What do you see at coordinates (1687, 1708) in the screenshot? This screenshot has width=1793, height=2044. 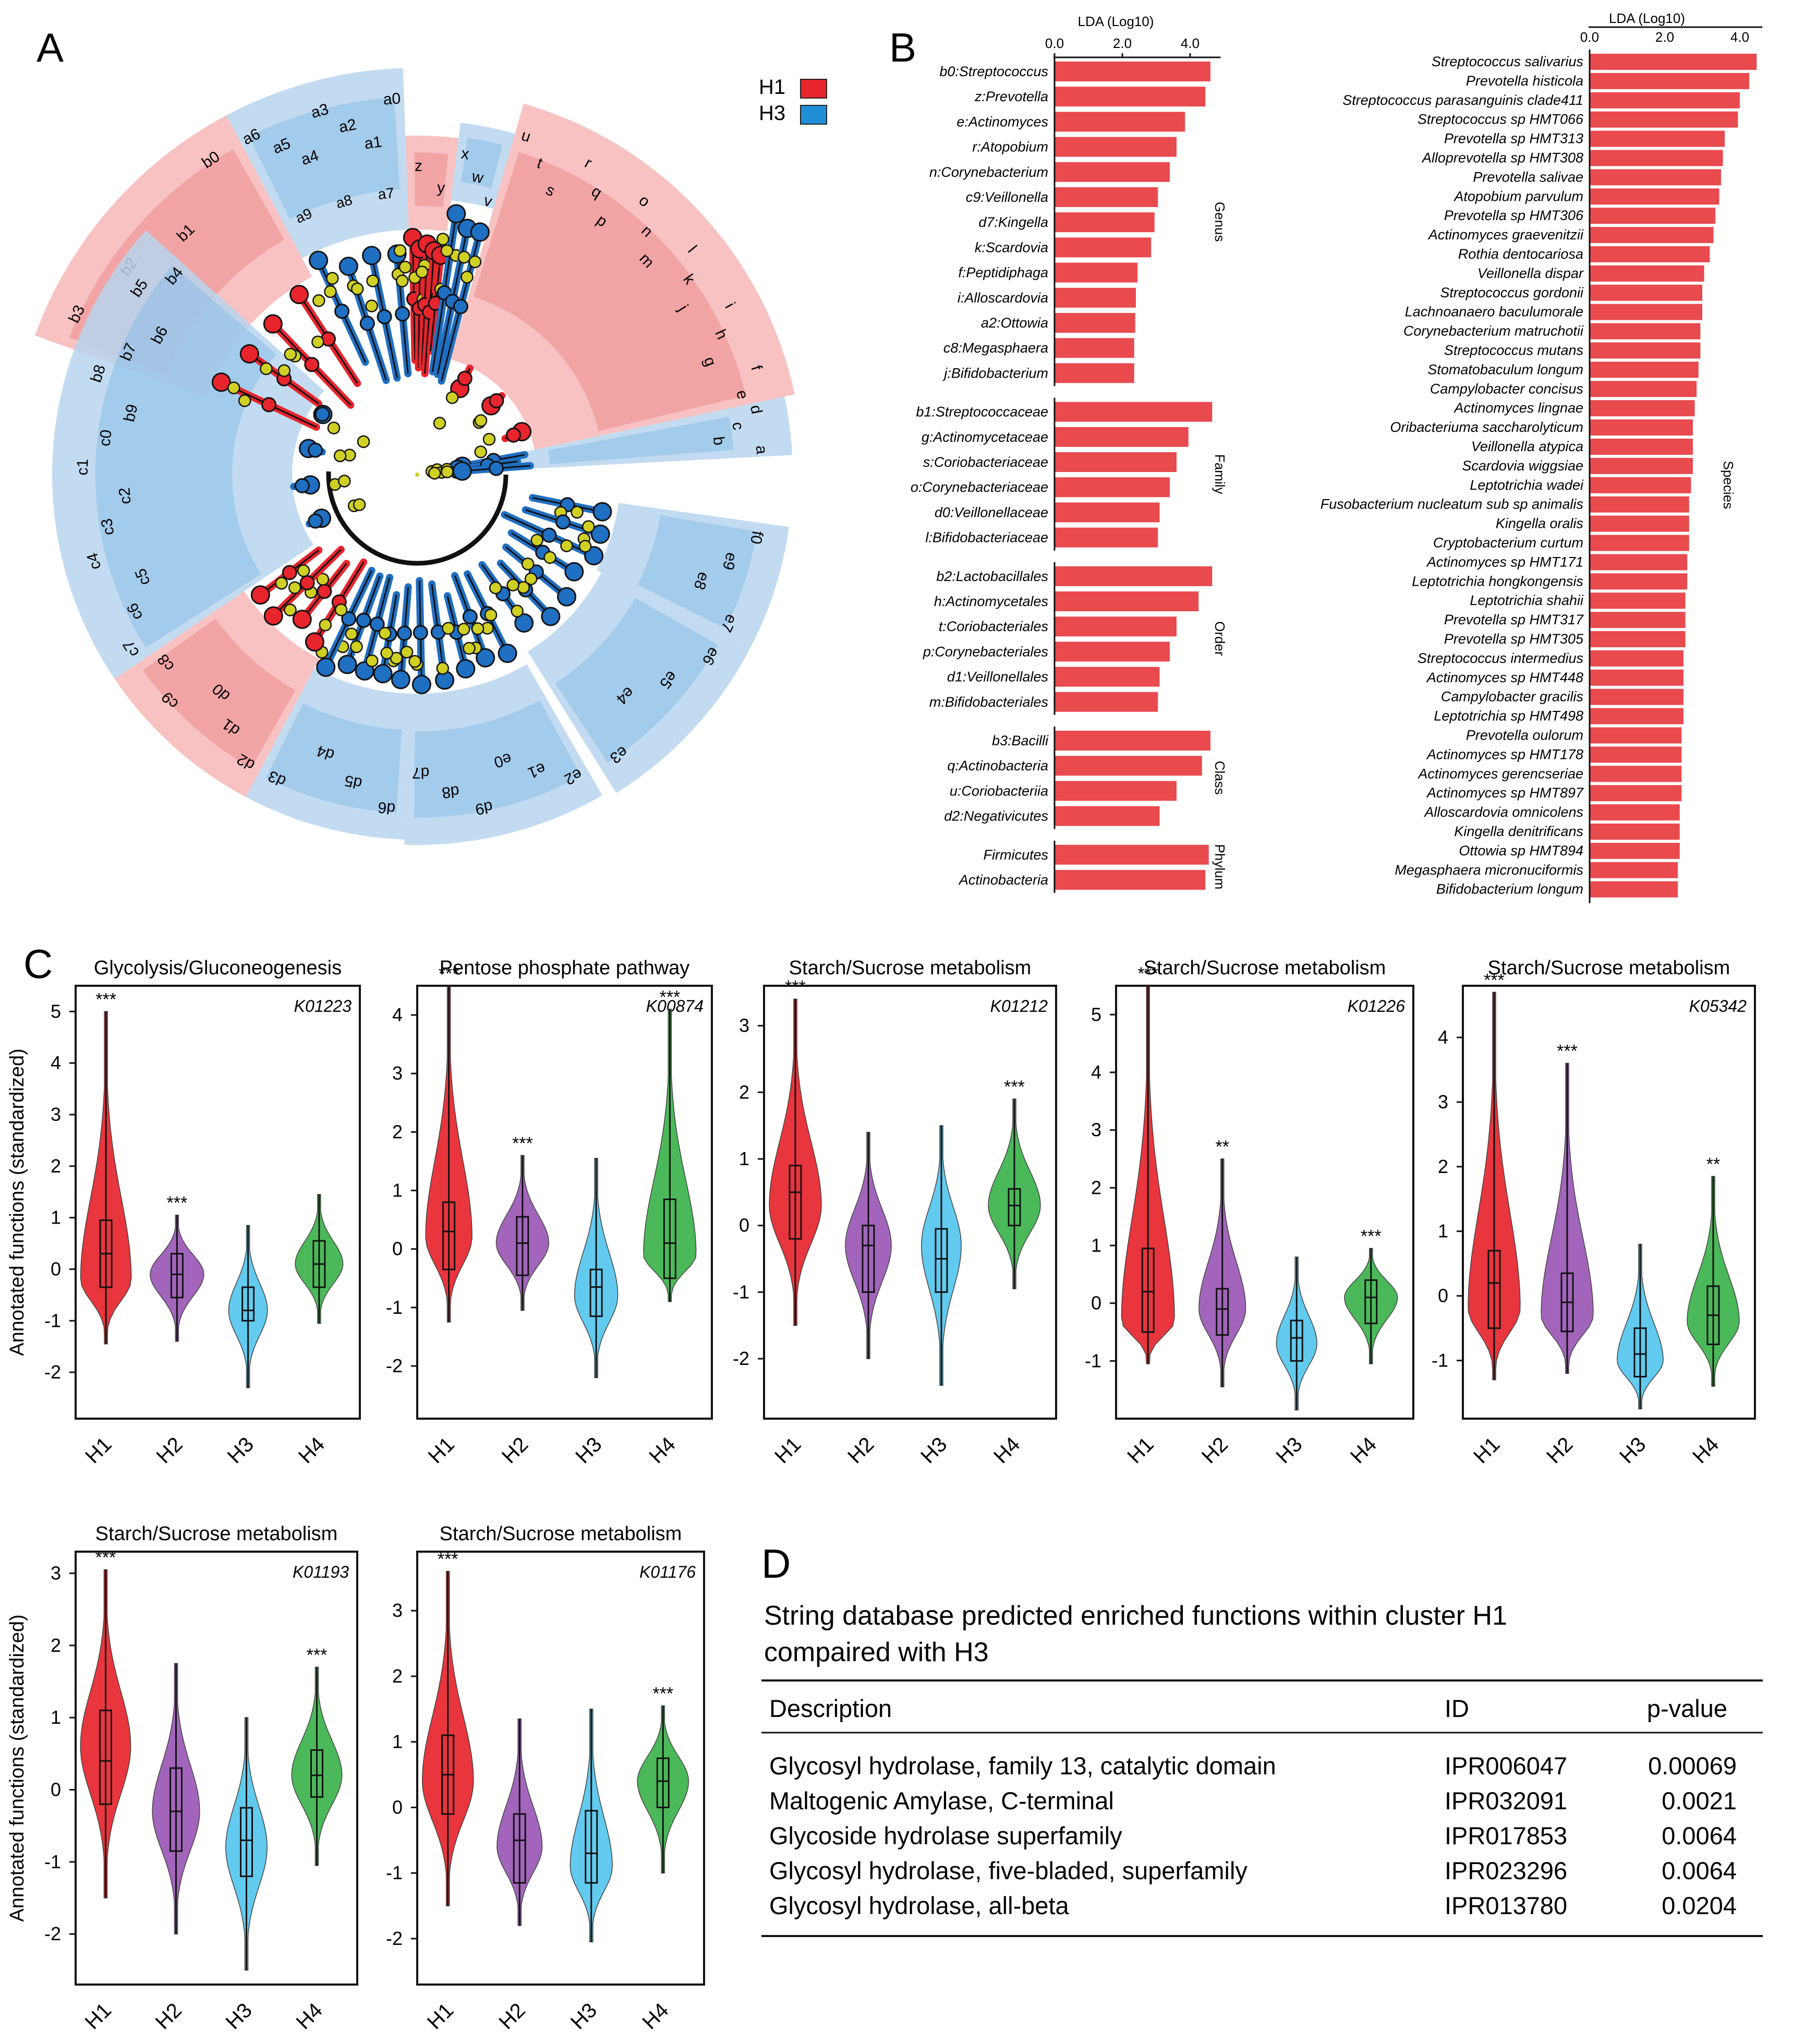 I see `table-header: p-value` at bounding box center [1687, 1708].